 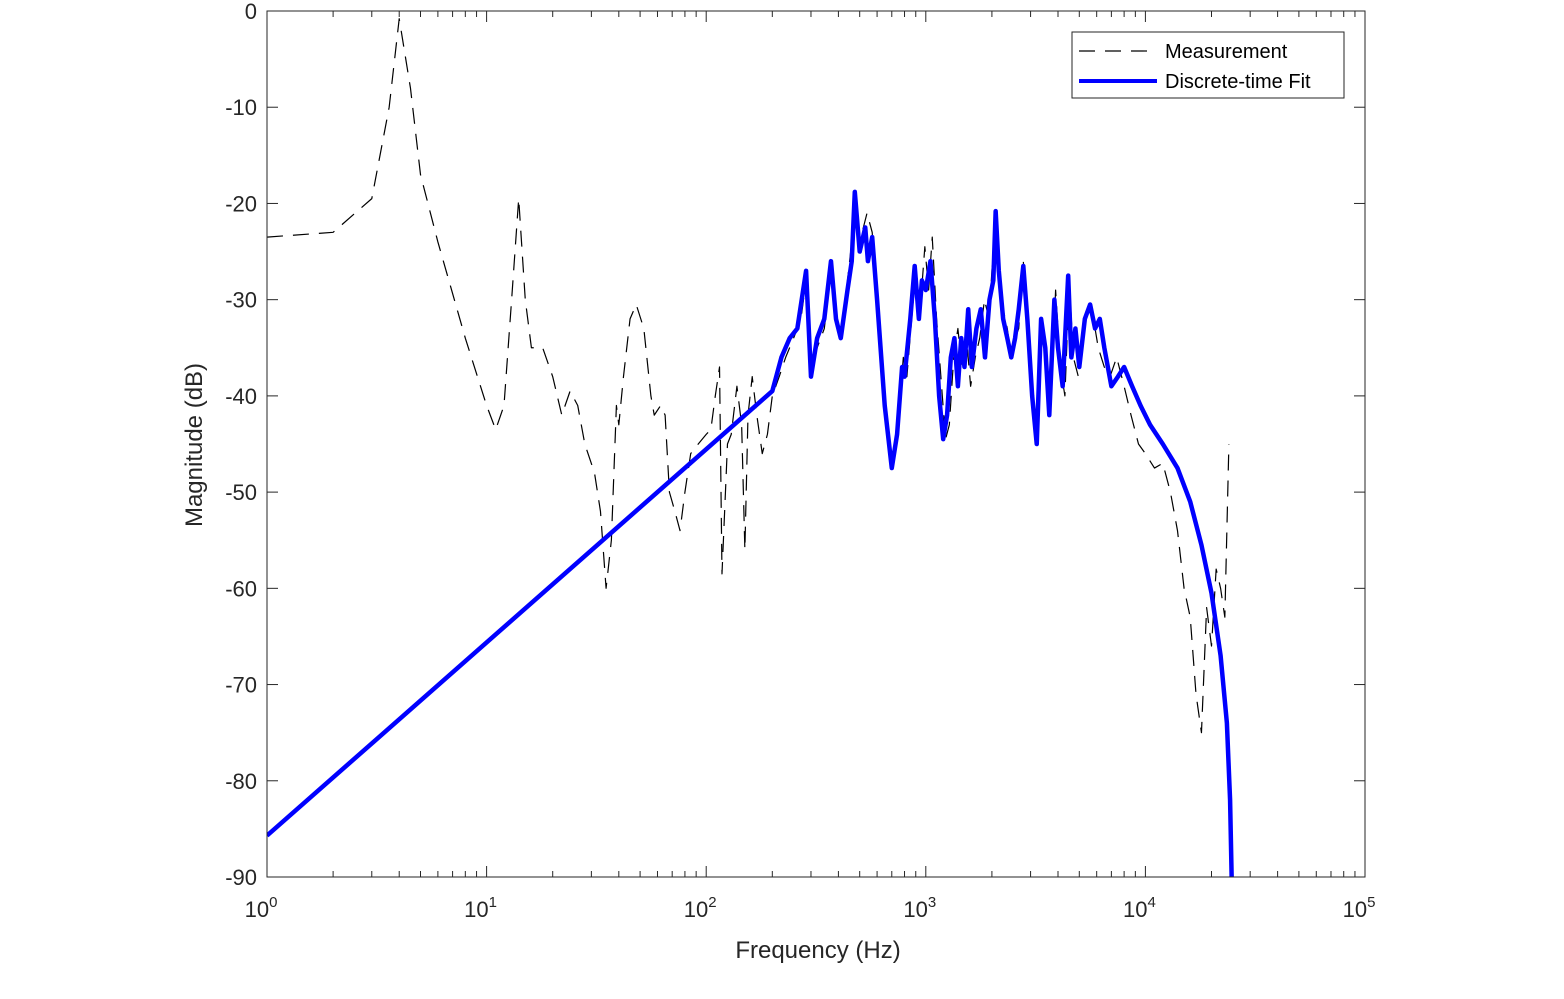 I want to click on x-tick-label: 10¹, so click(x=480, y=908).